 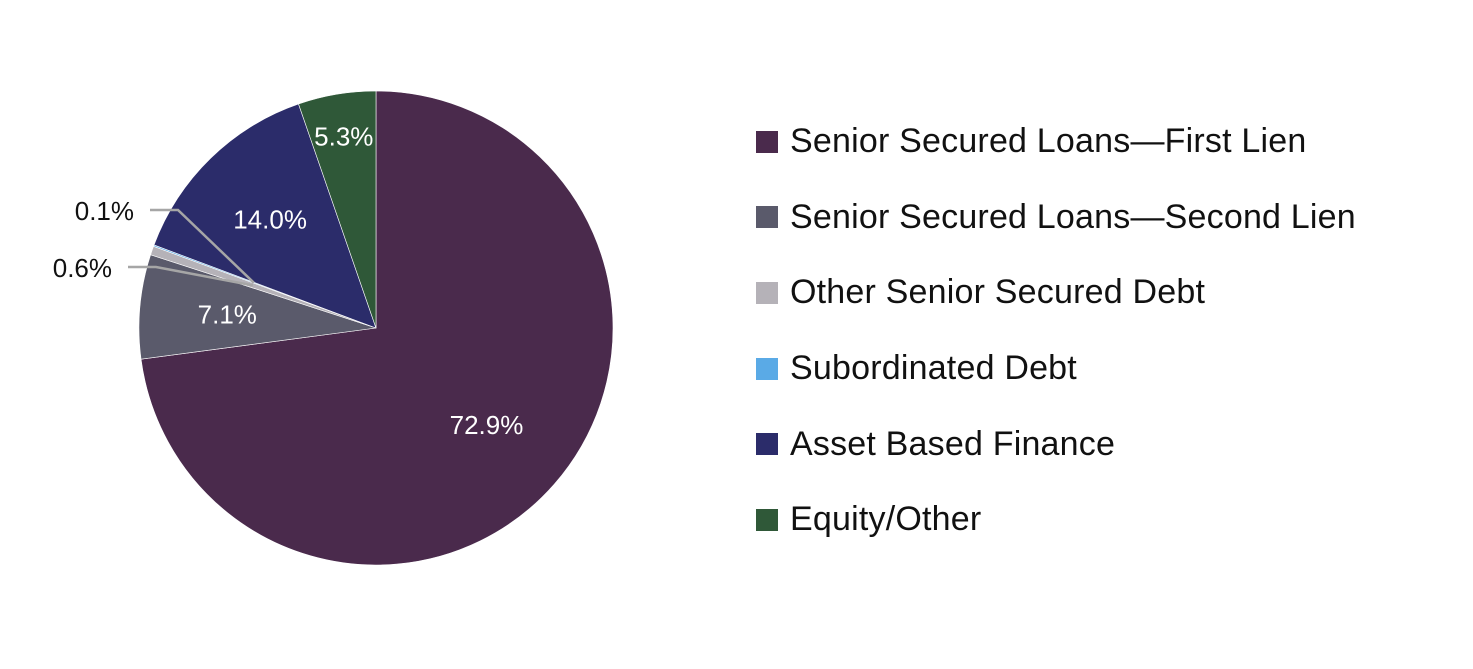 I want to click on legend-swatch-senior-secured-second-lien, so click(x=767, y=217).